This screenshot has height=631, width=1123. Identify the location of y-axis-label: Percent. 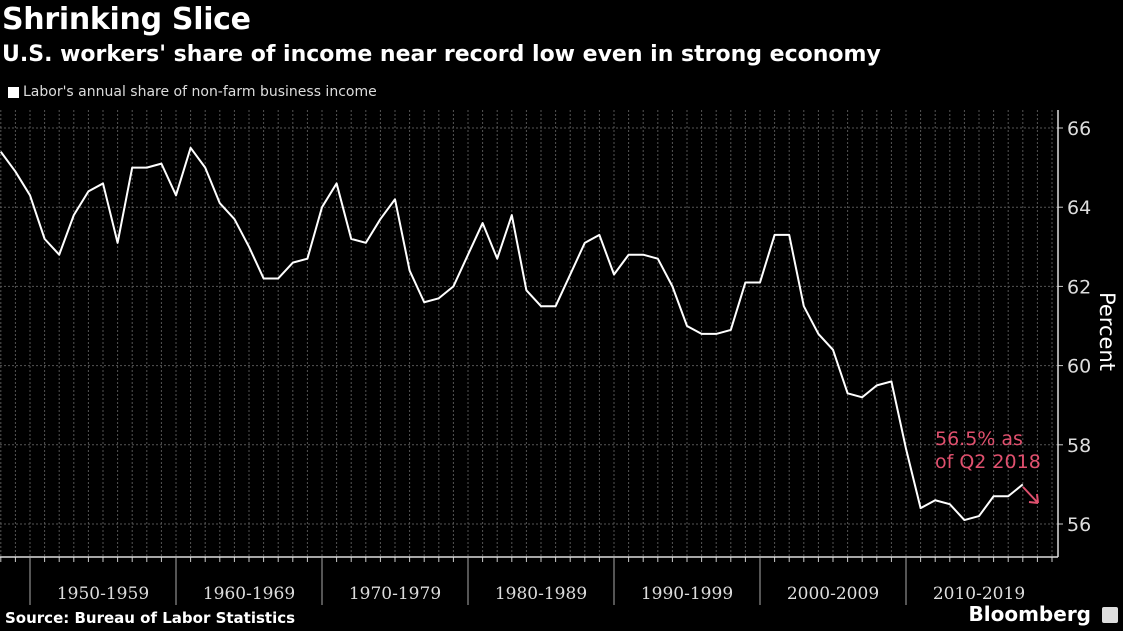
(1107, 331).